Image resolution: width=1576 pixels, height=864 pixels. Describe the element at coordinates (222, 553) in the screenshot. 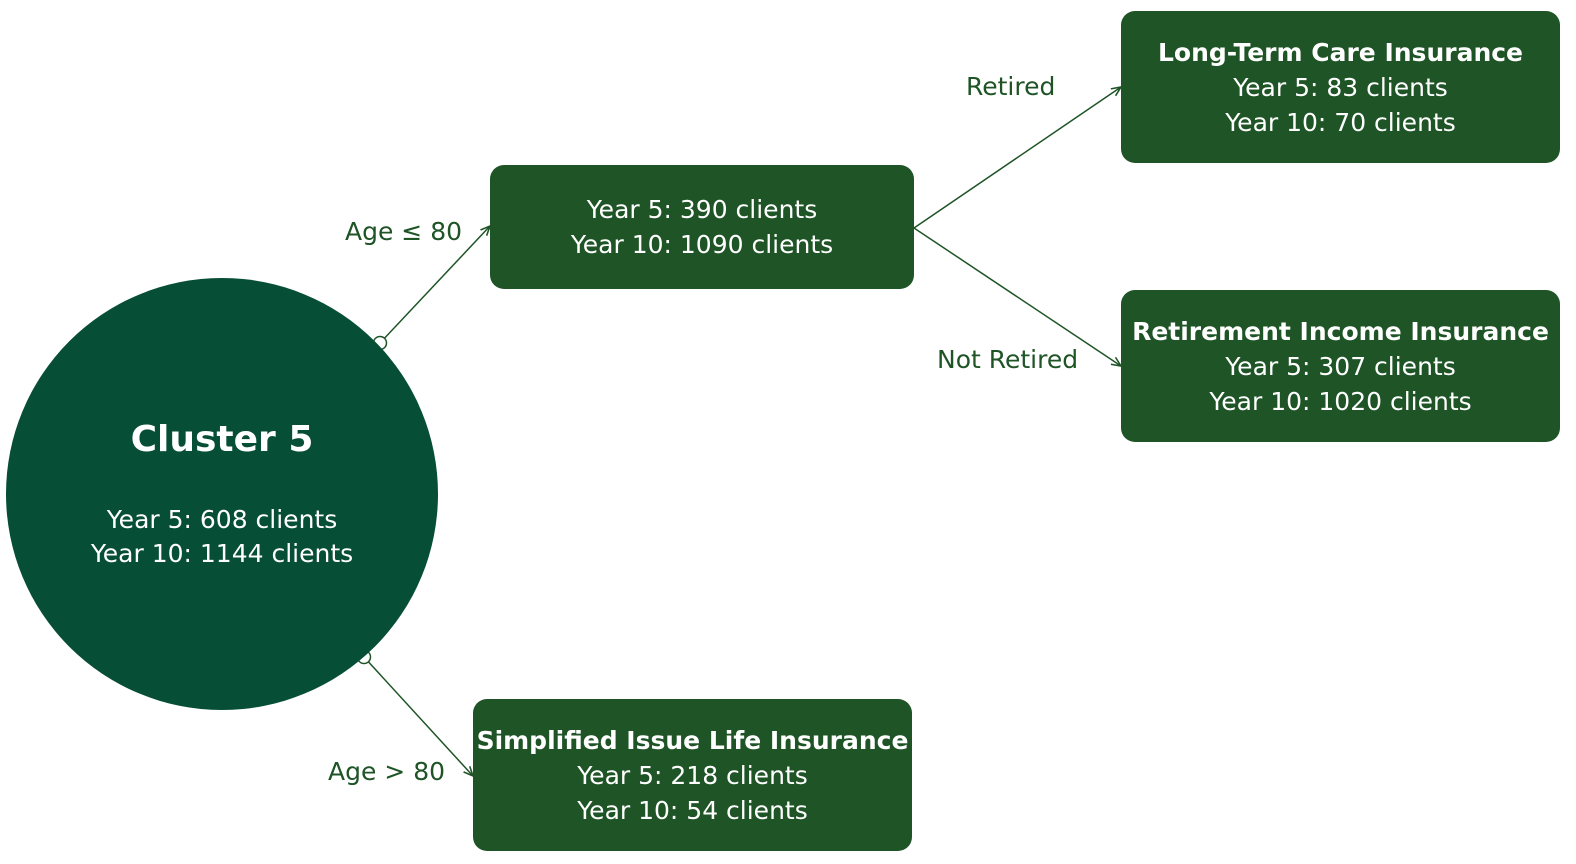

I see `root-node-year10: Year 10: 1144 clients` at that location.